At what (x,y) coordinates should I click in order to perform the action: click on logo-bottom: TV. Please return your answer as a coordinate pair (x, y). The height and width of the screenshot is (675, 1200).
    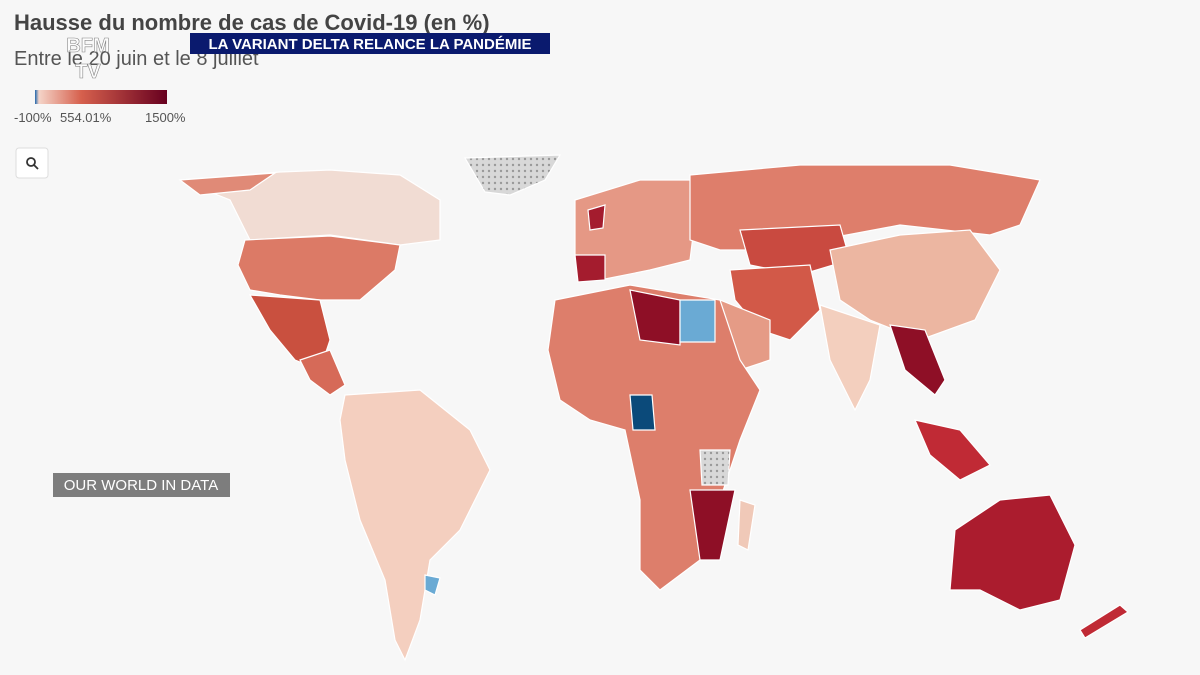
    Looking at the image, I should click on (88, 72).